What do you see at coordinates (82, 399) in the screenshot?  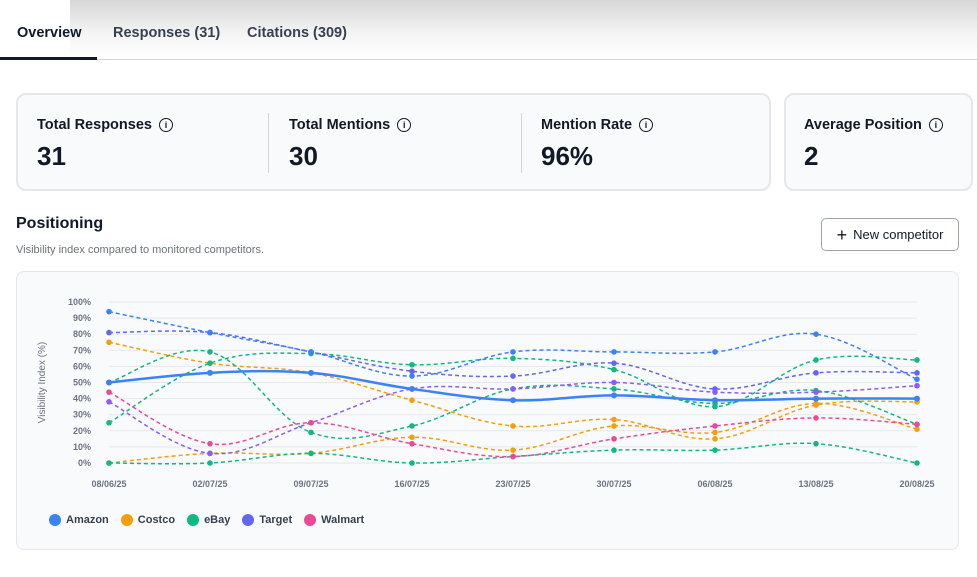 I see `y-tick-label: 40%` at bounding box center [82, 399].